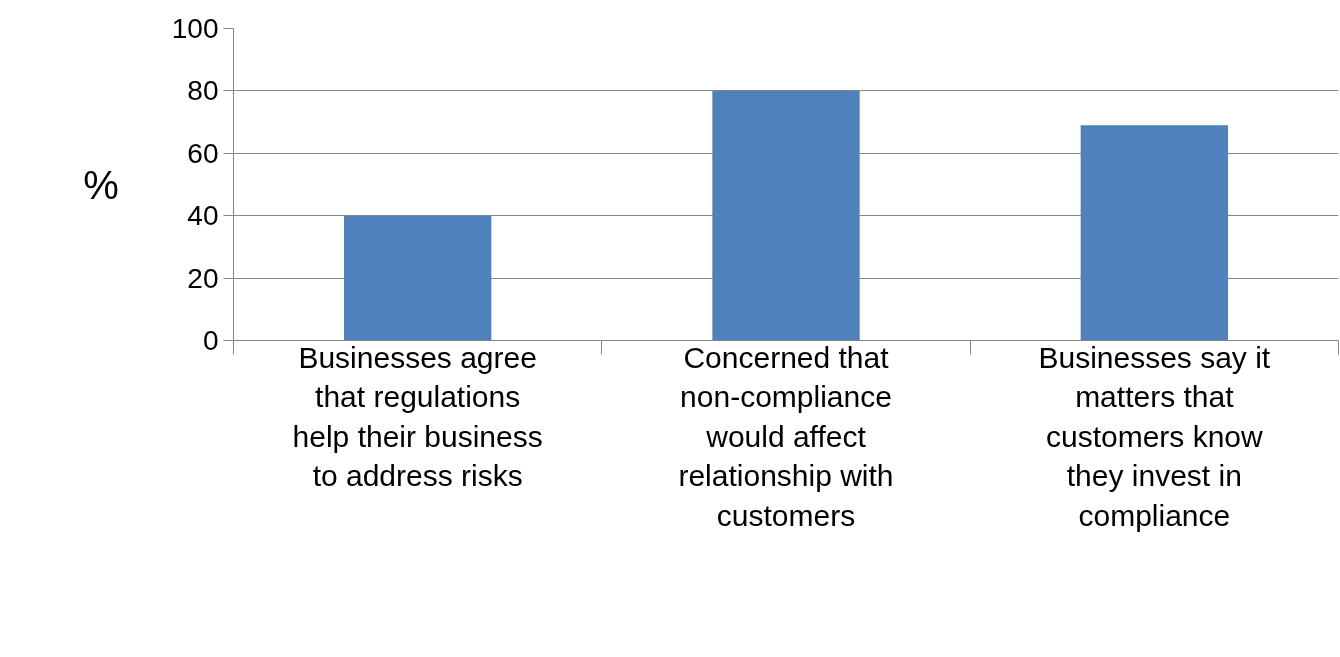 The image size is (1340, 657). Describe the element at coordinates (195, 28) in the screenshot. I see `y-tick-label: 100` at that location.